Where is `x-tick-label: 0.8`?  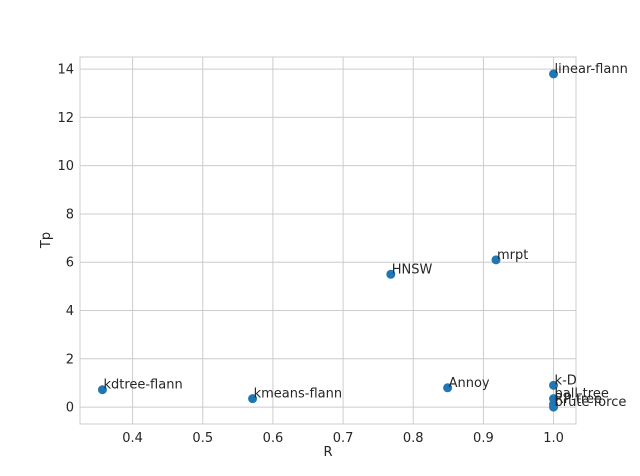
x-tick-label: 0.8 is located at coordinates (413, 438).